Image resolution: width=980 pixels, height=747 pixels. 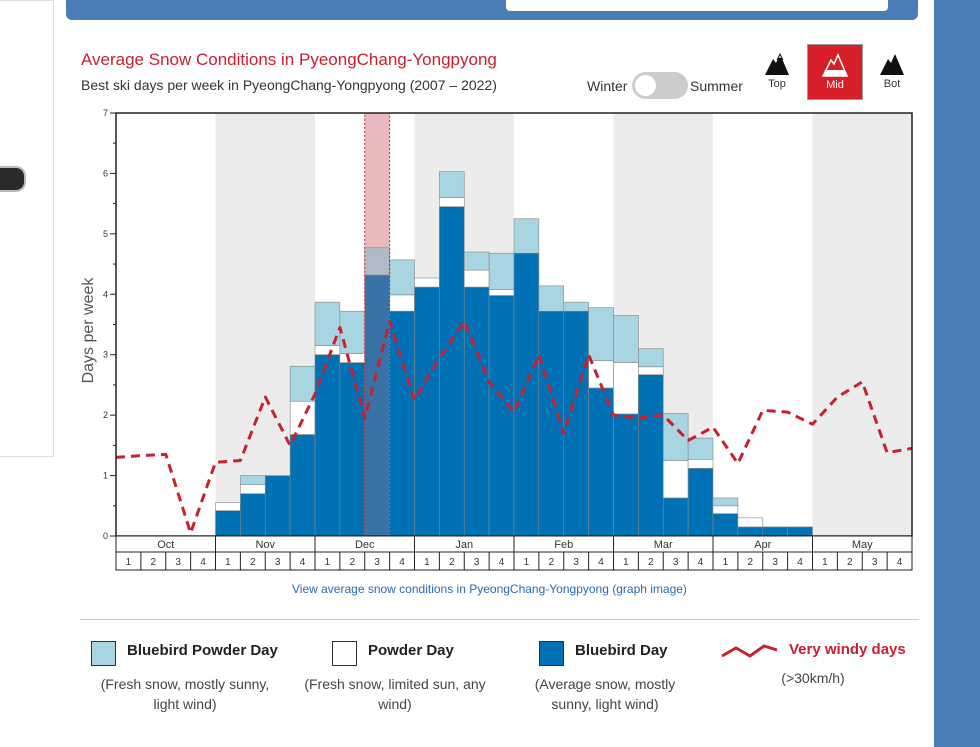 I want to click on y-tick-label: 2, so click(x=105, y=415).